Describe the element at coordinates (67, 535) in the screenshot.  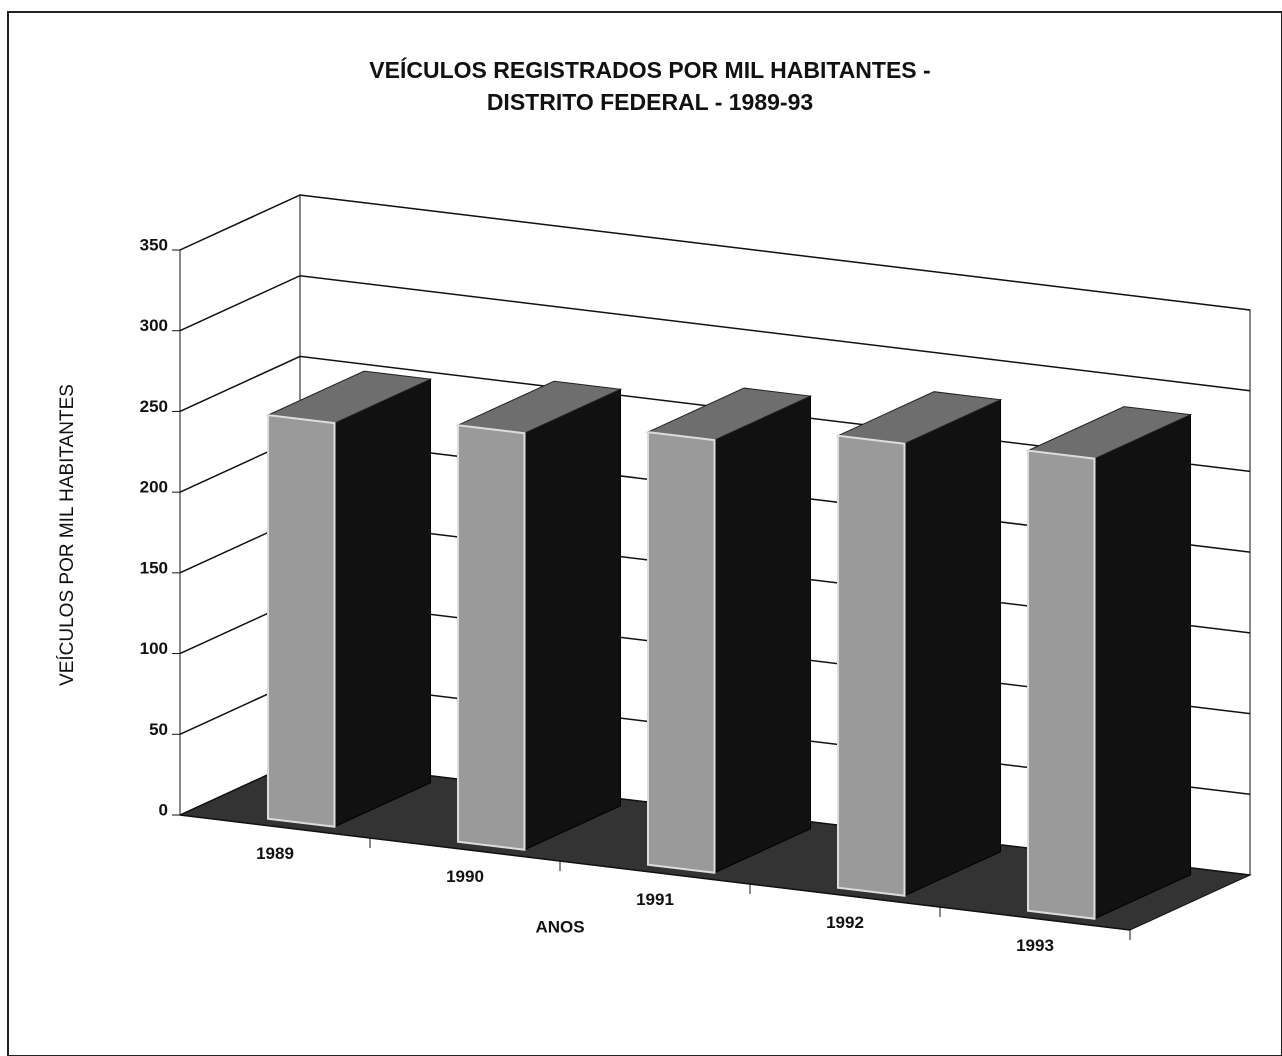
I see `y-axis-label: VEÍCULOS POR MIL HABITANTES` at that location.